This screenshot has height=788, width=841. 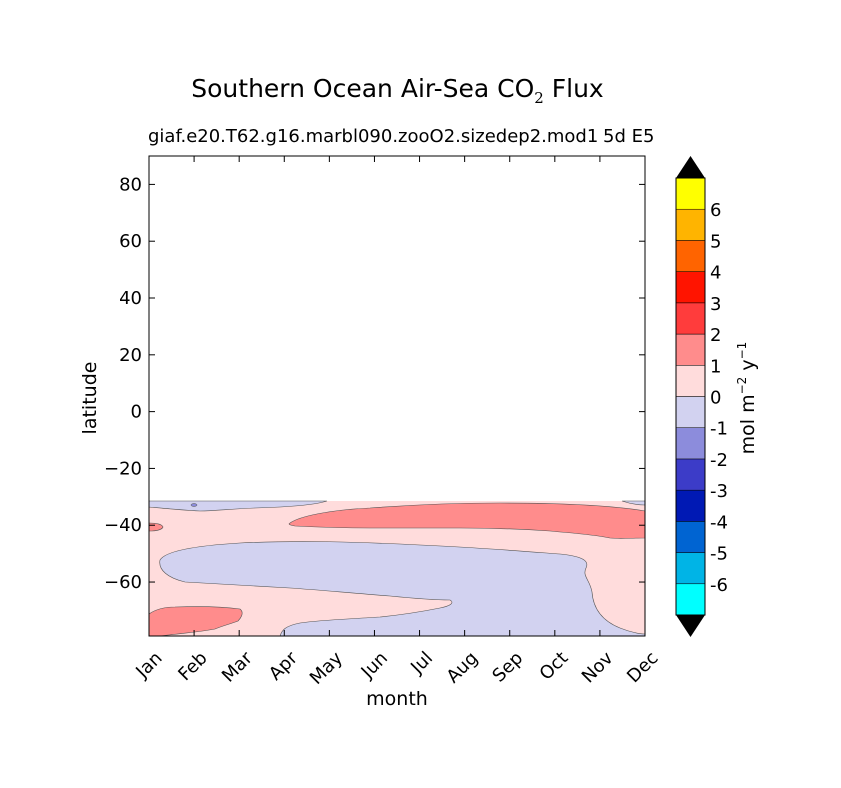 I want to click on y-tick-label: 60, so click(x=130, y=241).